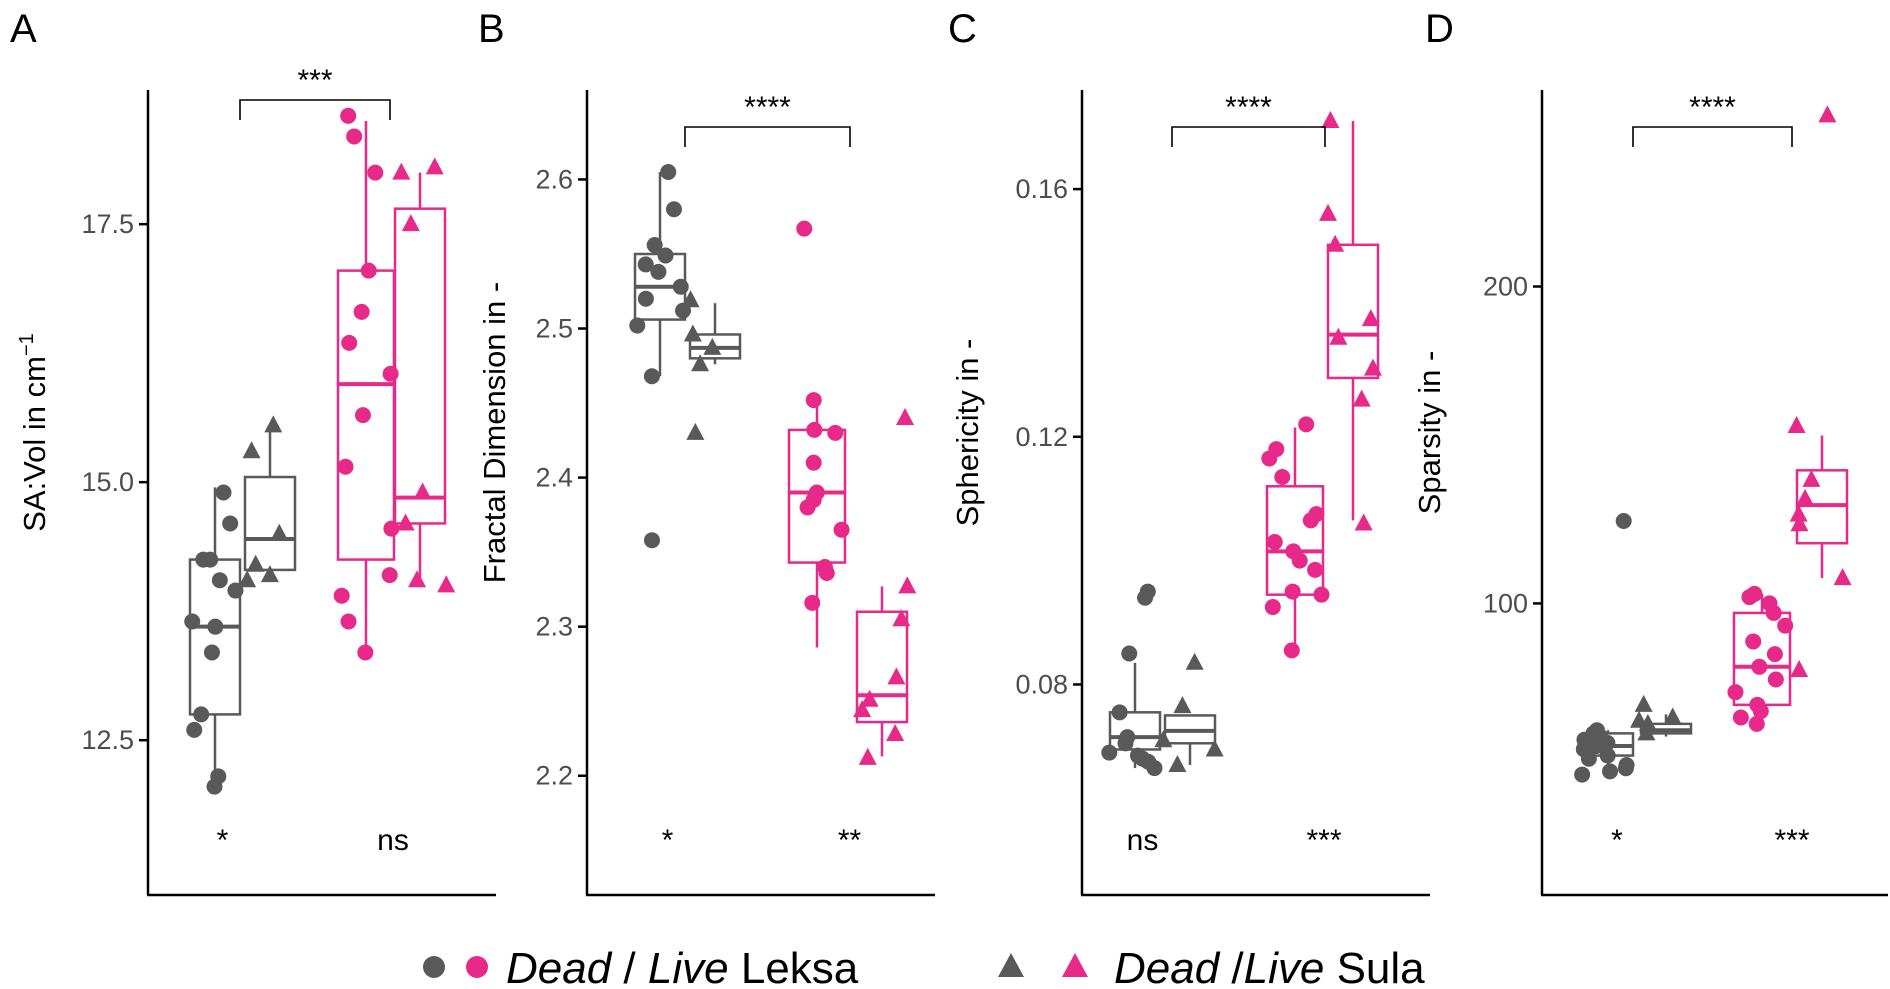 This screenshot has height=989, width=1890. What do you see at coordinates (107, 740) in the screenshot?
I see `y-tick-label: 12.5` at bounding box center [107, 740].